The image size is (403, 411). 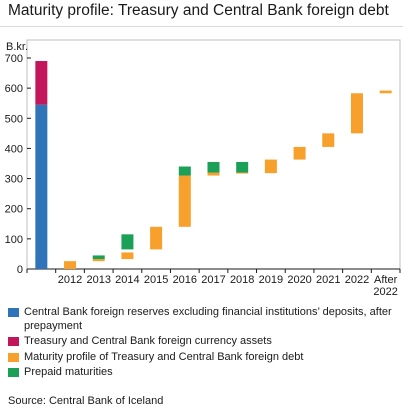 I want to click on legend-swatch-maturity, so click(x=13, y=357).